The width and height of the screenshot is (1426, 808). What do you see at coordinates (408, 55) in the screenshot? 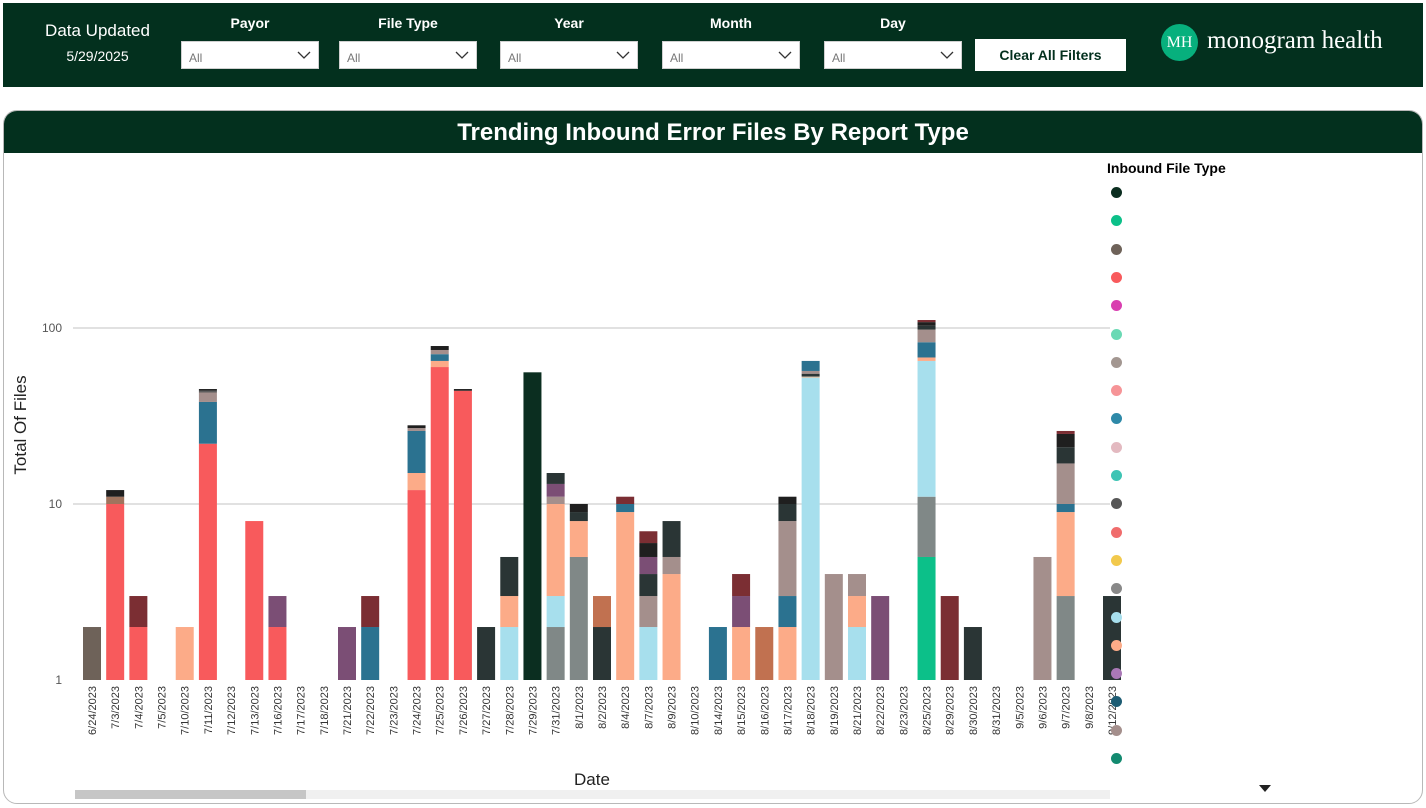
I see `file-type-select: All` at bounding box center [408, 55].